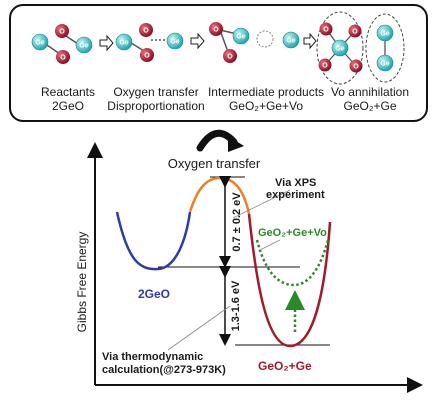  Describe the element at coordinates (199, 328) in the screenshot. I see `thermo-pointer-line` at that location.